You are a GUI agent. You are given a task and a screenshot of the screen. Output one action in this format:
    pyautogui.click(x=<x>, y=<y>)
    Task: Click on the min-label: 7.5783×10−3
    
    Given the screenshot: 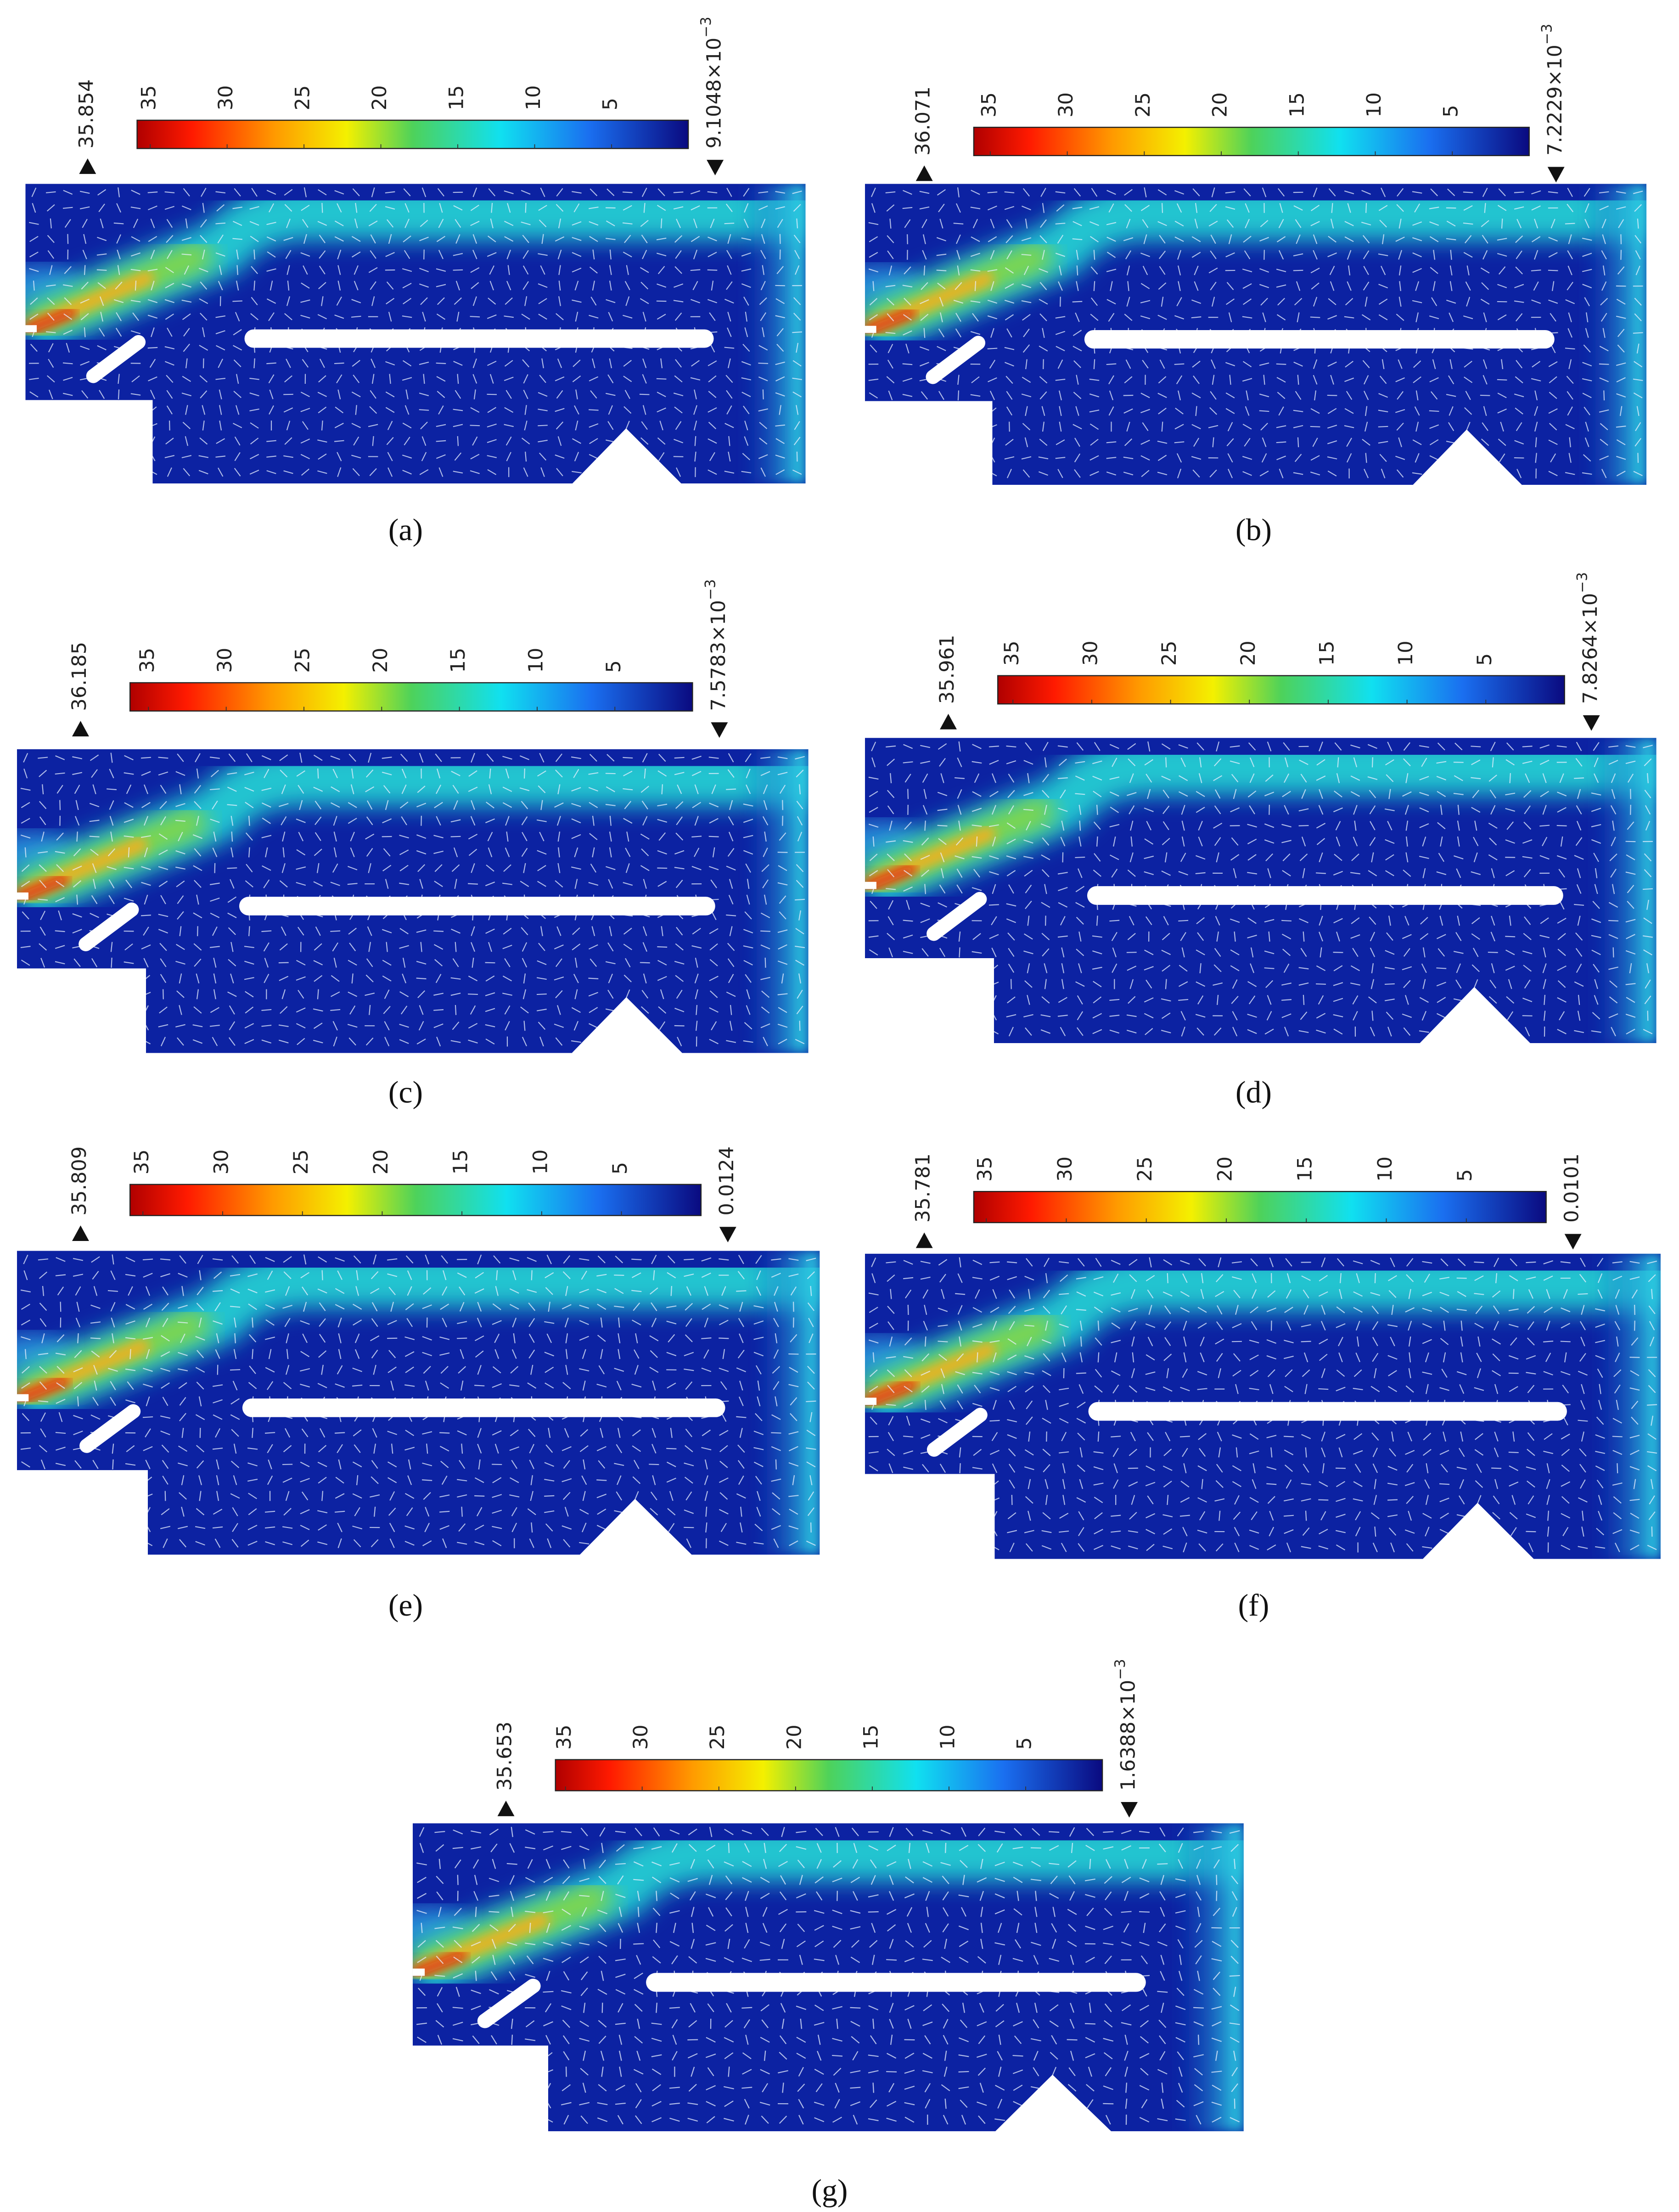 What is the action you would take?
    pyautogui.click(x=716, y=645)
    